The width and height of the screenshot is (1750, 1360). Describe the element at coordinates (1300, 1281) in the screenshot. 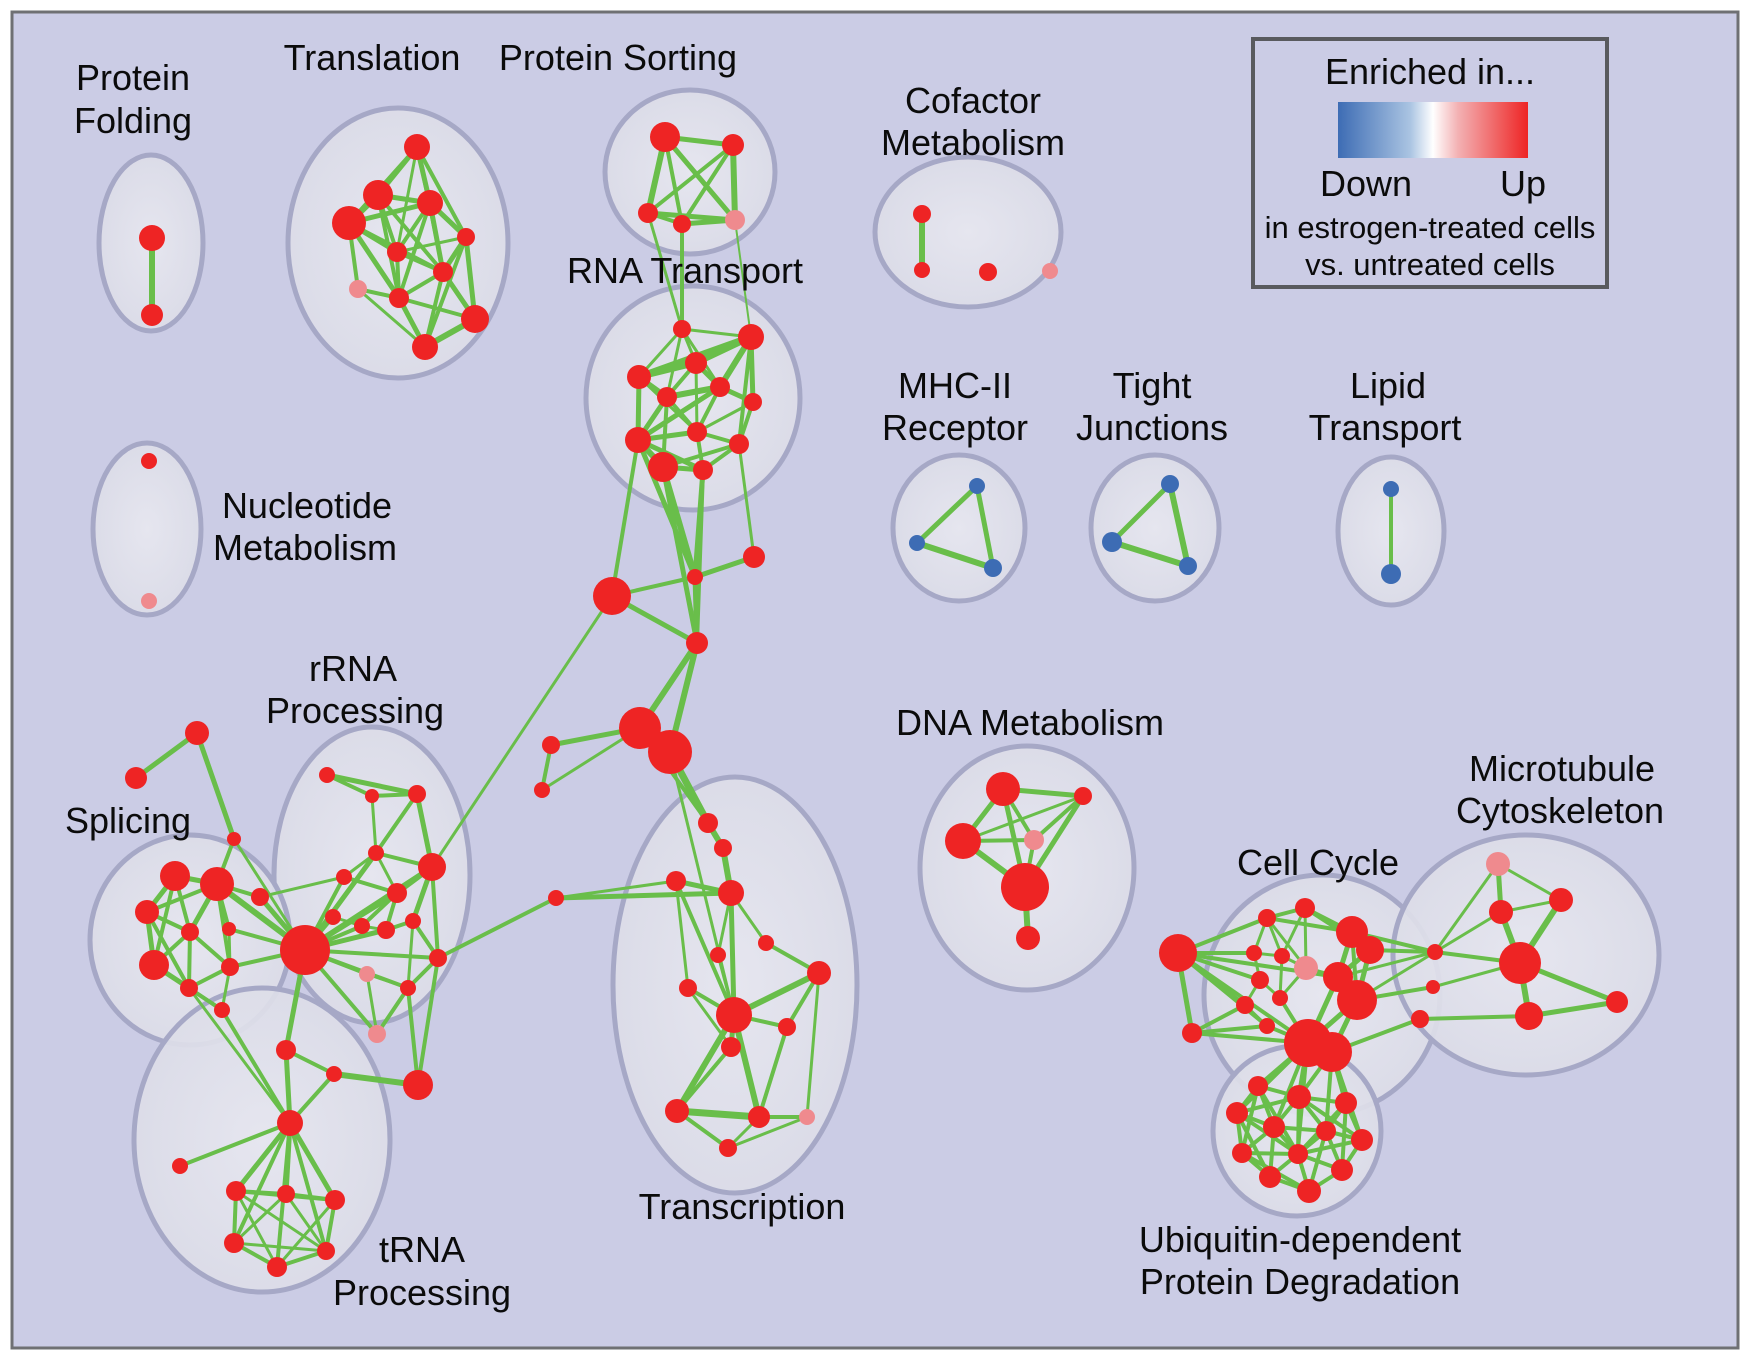

I see `cluster-label: Protein Degradation` at that location.